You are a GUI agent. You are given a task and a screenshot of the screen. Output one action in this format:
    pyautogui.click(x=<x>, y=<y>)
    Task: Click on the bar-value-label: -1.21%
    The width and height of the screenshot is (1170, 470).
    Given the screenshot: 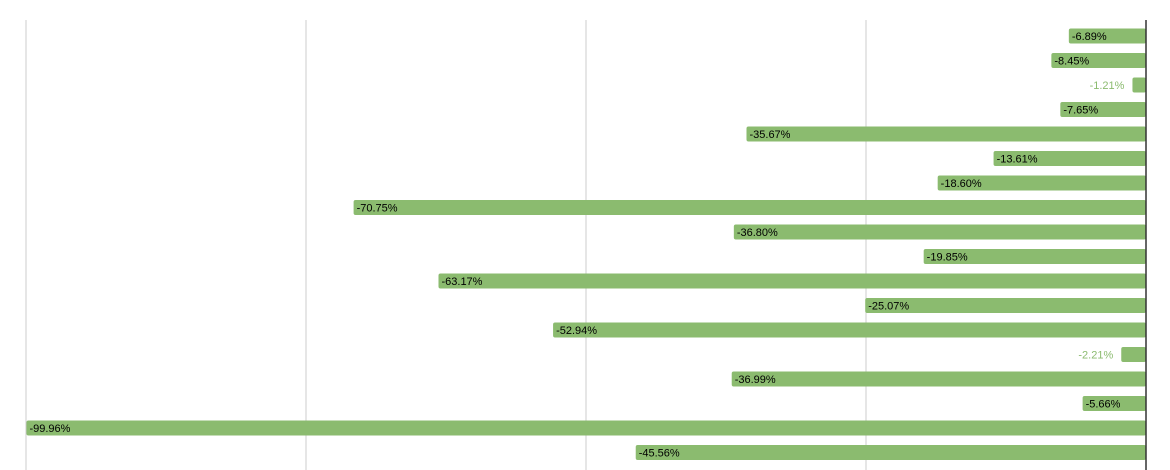 What is the action you would take?
    pyautogui.click(x=1107, y=86)
    